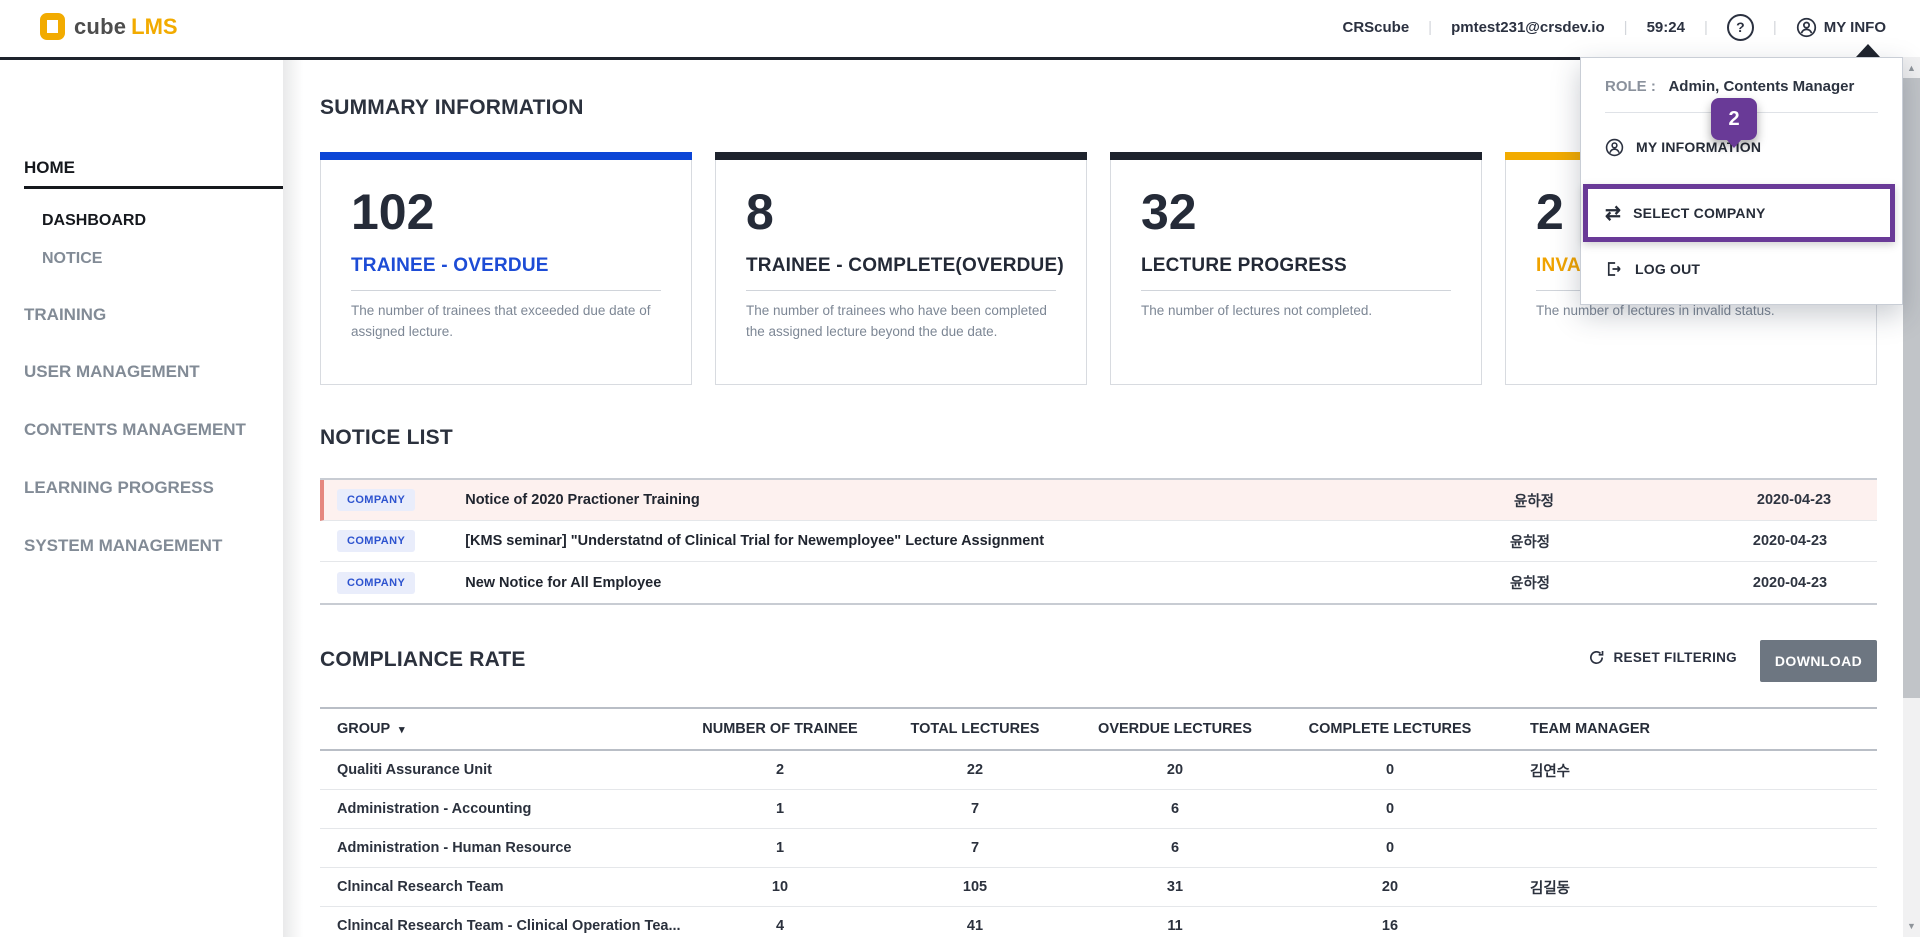  What do you see at coordinates (1740, 27) in the screenshot?
I see `help-icon: ?` at bounding box center [1740, 27].